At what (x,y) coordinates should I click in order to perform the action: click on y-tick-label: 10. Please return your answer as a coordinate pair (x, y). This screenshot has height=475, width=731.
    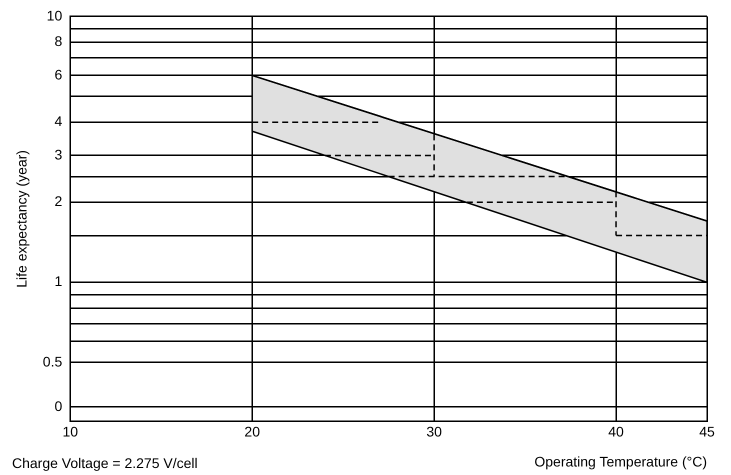
    Looking at the image, I should click on (54, 15).